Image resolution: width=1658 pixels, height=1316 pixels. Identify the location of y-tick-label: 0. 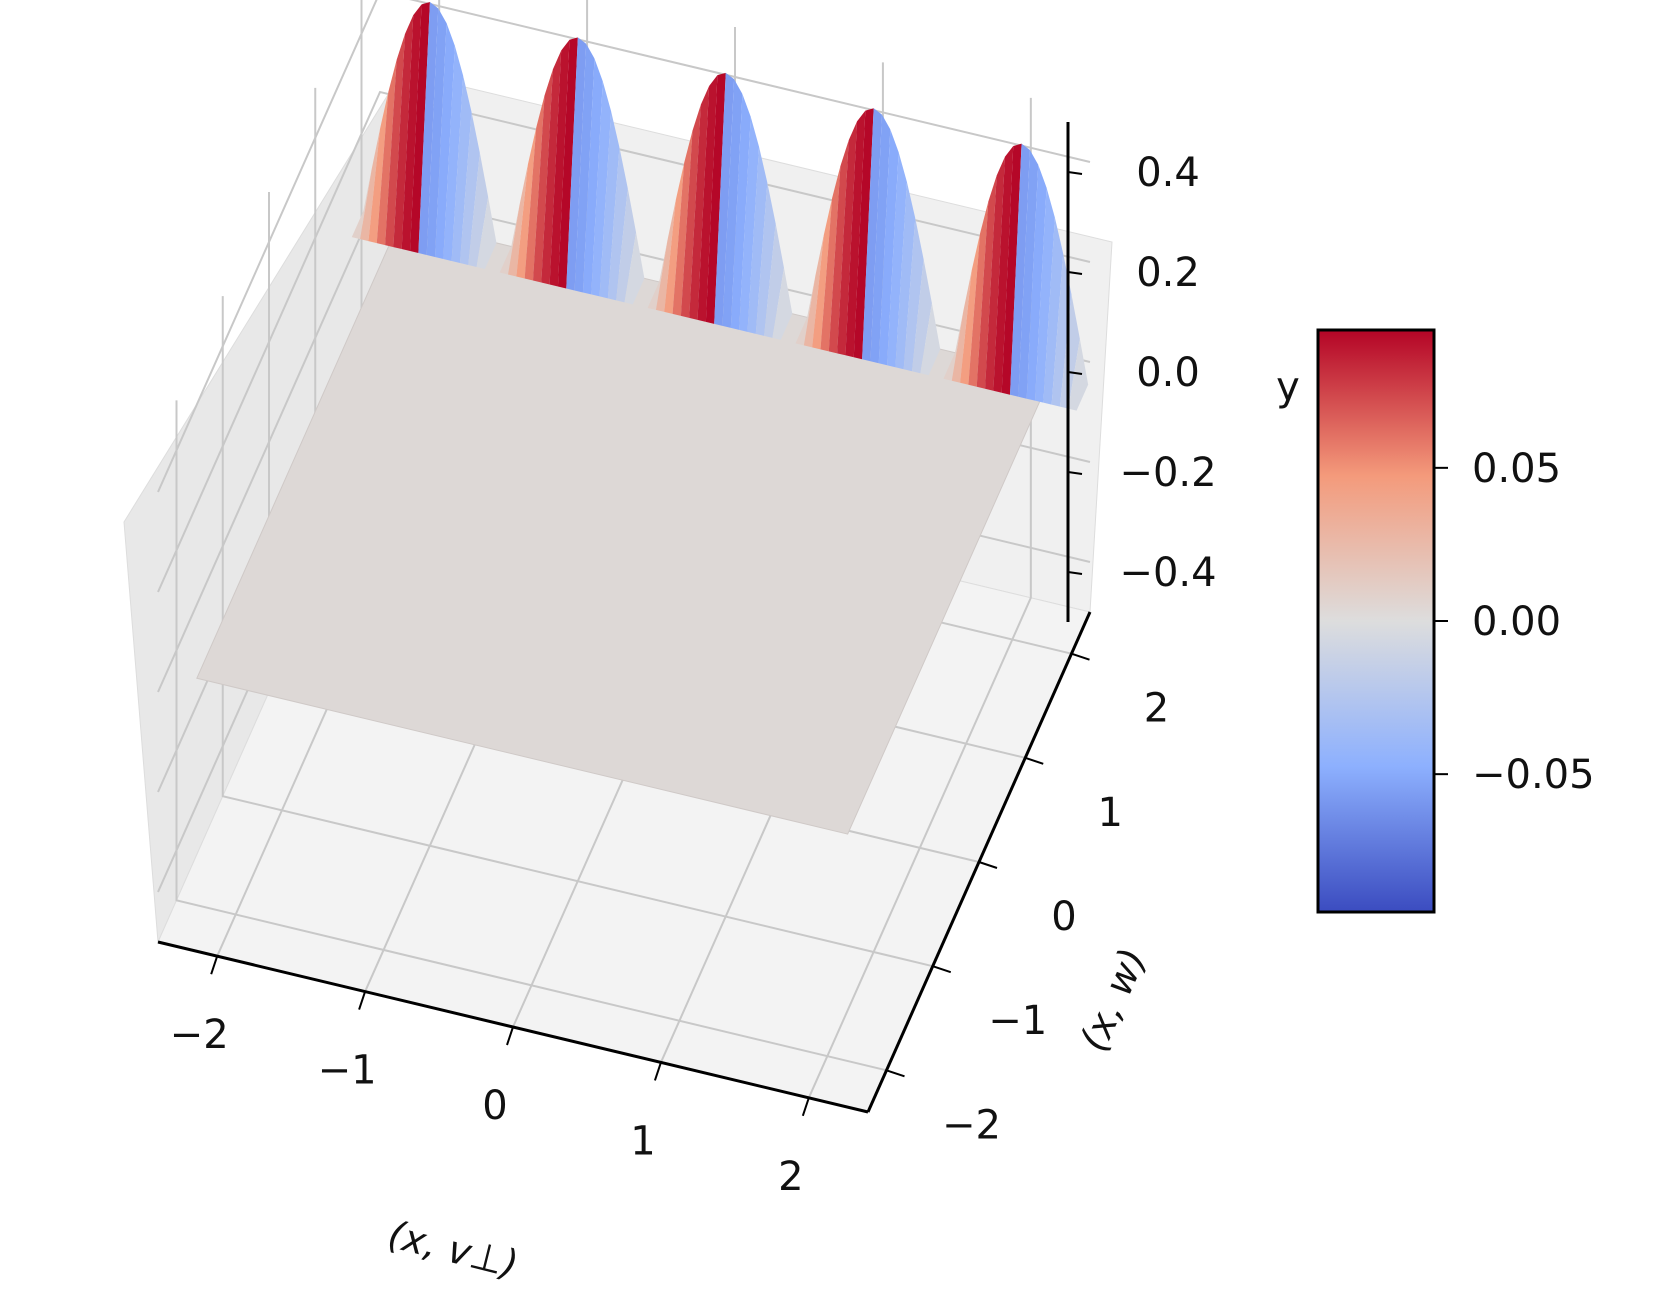
(1063, 917).